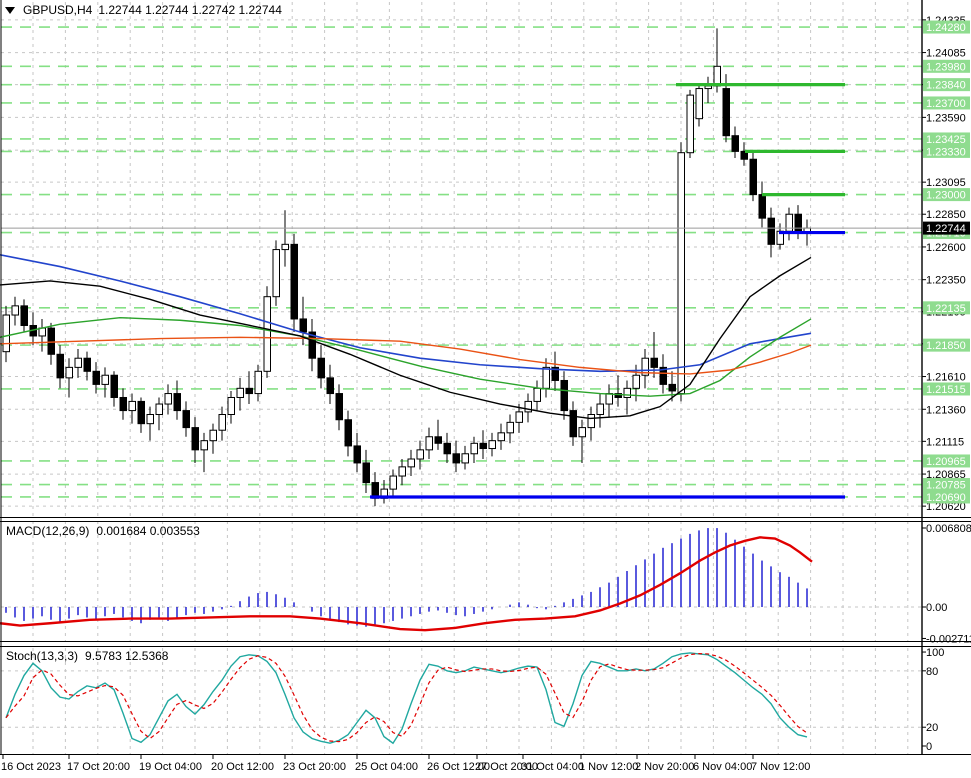 Image resolution: width=971 pixels, height=778 pixels. I want to click on price-level-badge-label: 1.23700, so click(946, 104).